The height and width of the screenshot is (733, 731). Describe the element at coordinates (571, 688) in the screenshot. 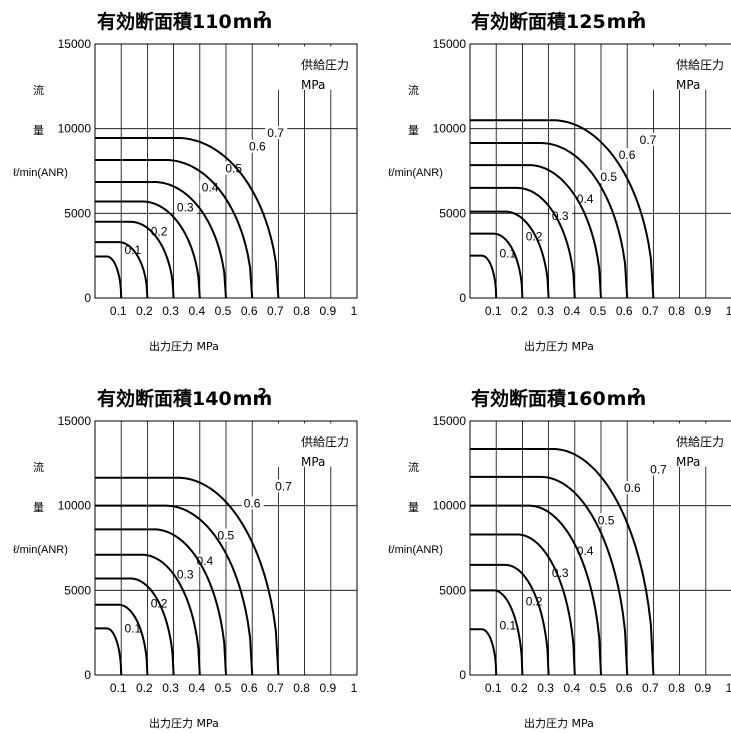

I see `x-tick-label: 0.4` at that location.